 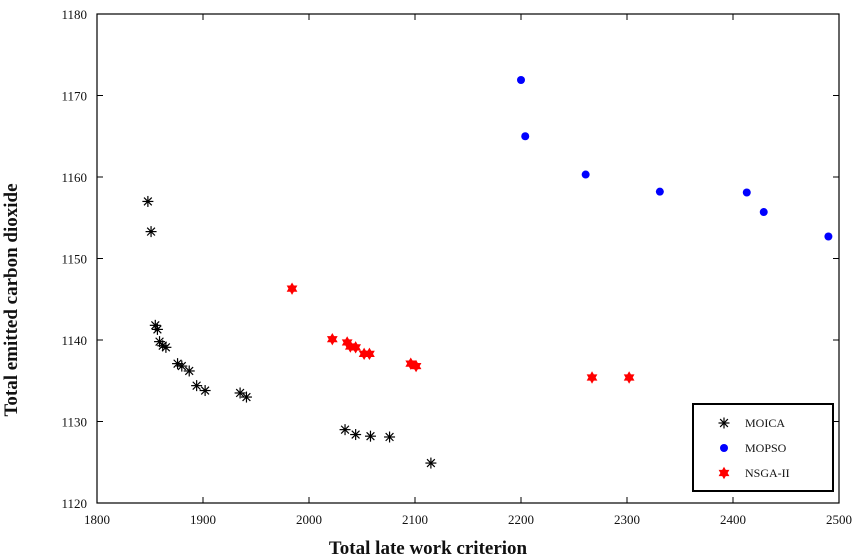 I want to click on x-tick-label: 1900, so click(x=203, y=519).